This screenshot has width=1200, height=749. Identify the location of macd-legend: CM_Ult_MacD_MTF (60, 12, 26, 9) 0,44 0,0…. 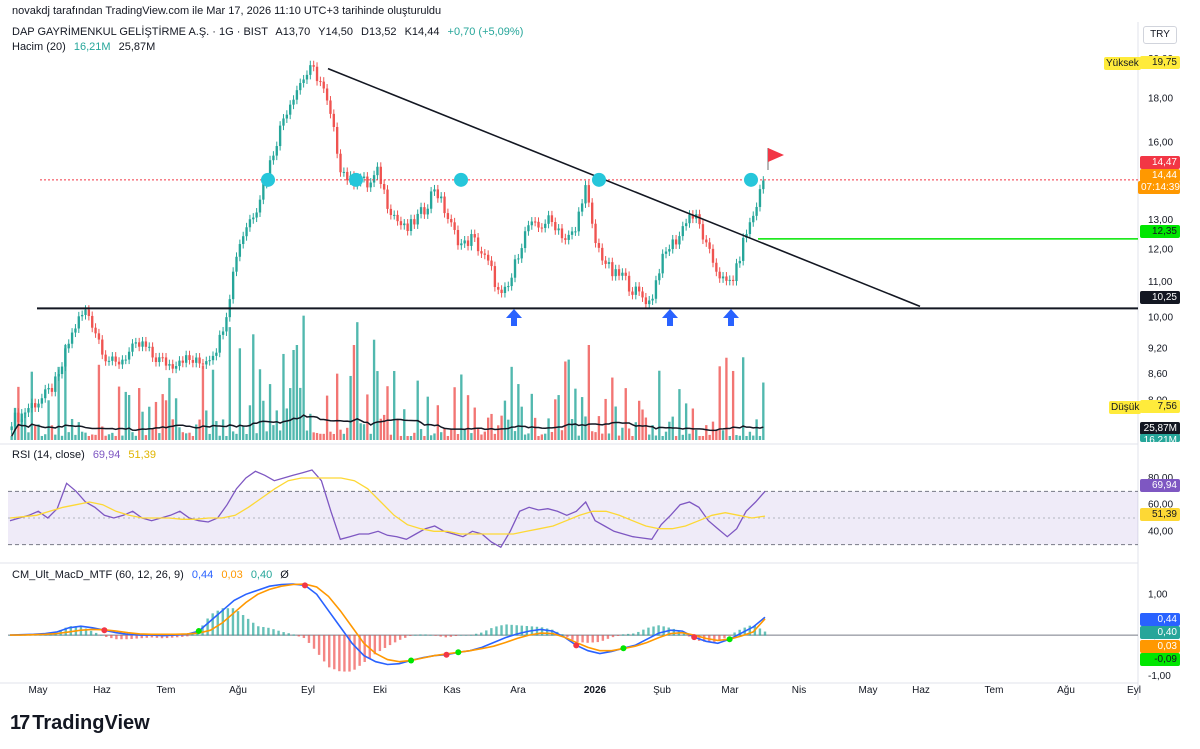
(153, 575).